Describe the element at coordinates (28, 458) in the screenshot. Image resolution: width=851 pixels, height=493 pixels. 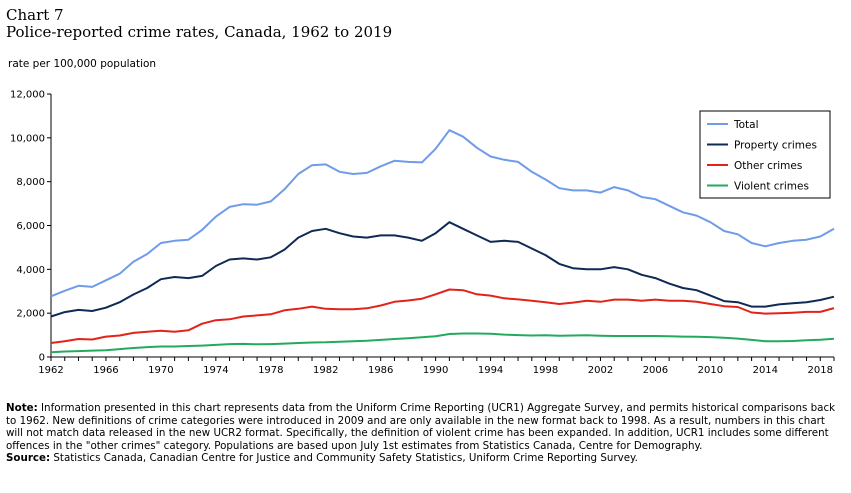
I see `source-label: Source:` at that location.